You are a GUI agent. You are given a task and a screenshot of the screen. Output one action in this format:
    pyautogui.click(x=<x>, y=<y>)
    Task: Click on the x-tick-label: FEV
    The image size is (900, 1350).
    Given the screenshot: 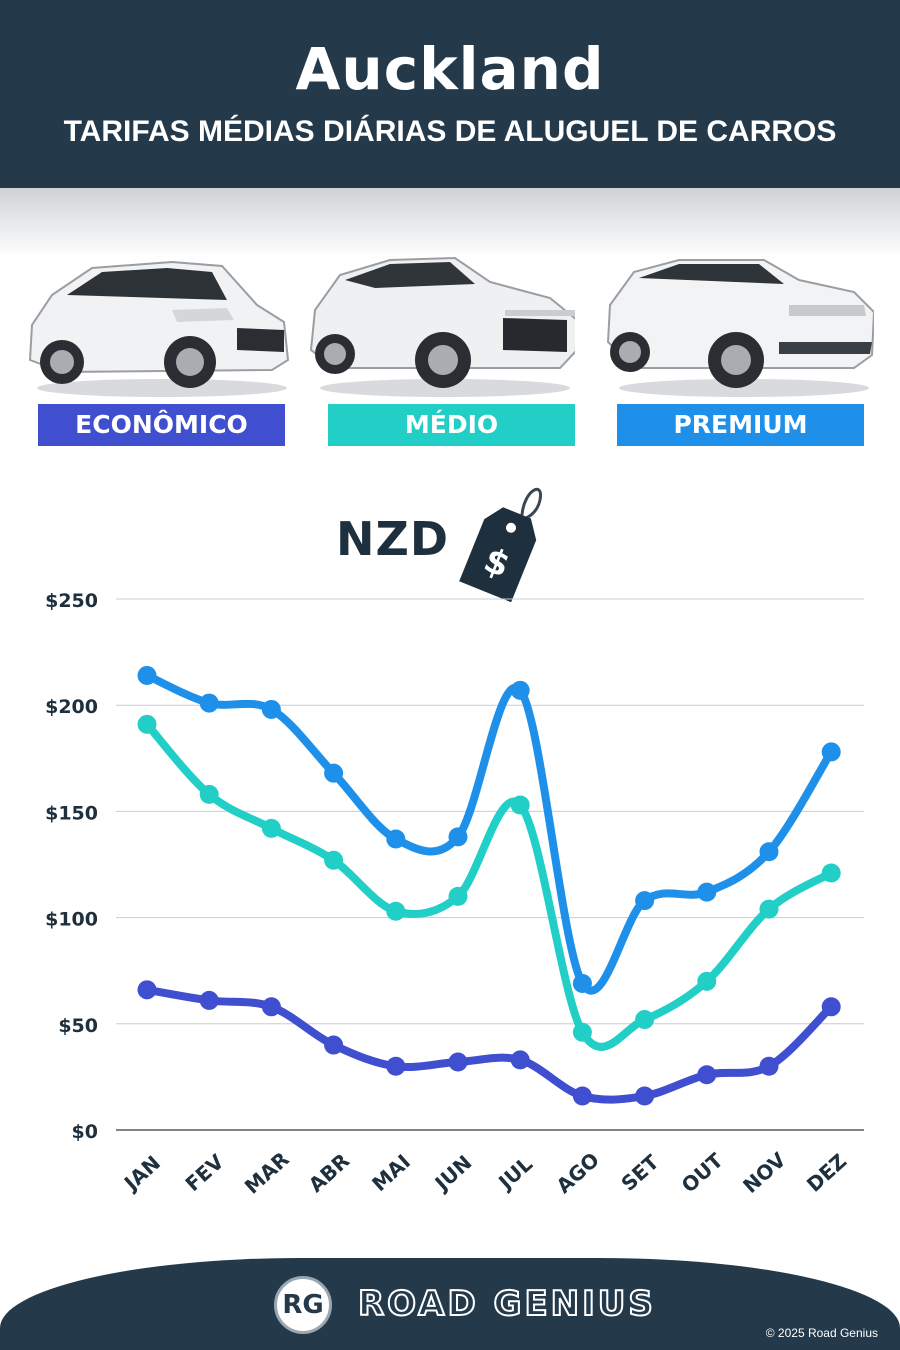 What is the action you would take?
    pyautogui.click(x=205, y=1172)
    